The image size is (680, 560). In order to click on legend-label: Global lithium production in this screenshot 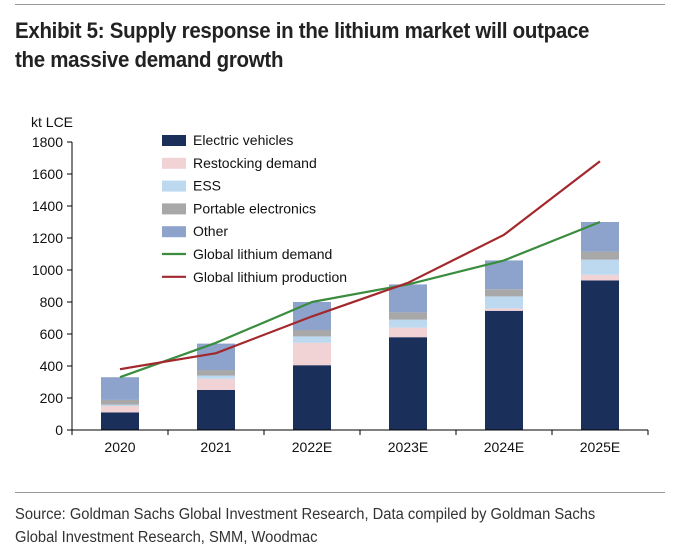, I will do `click(270, 277)`.